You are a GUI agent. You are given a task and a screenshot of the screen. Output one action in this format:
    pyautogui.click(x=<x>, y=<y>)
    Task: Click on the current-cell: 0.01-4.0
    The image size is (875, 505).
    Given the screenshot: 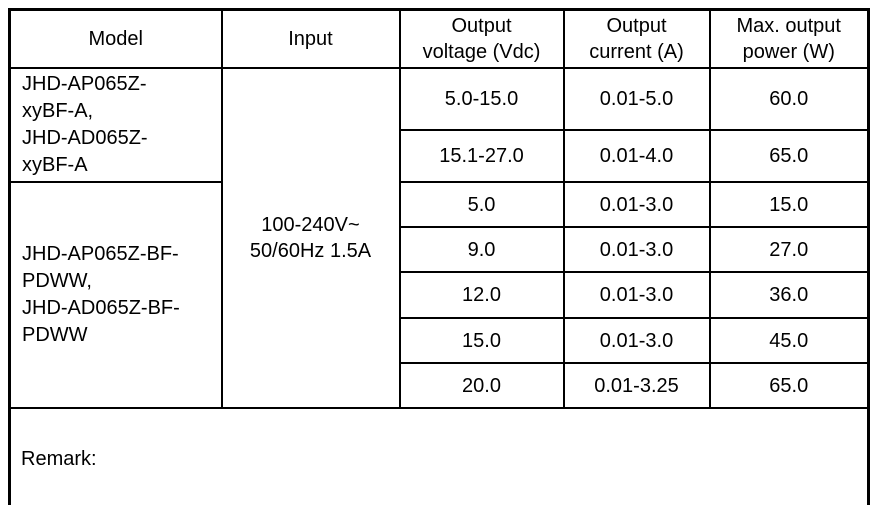 What is the action you would take?
    pyautogui.click(x=636, y=156)
    